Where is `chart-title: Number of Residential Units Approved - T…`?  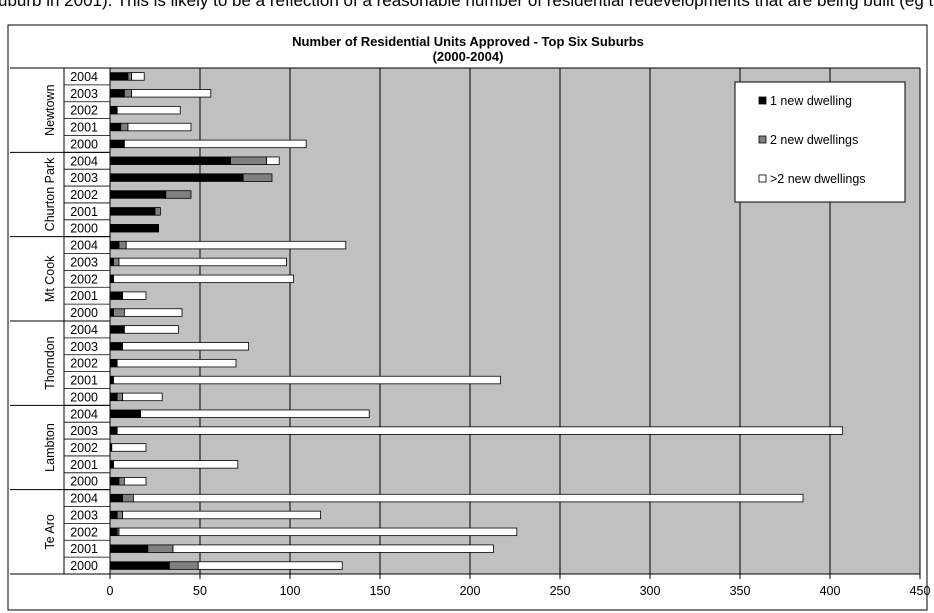 chart-title: Number of Residential Units Approved - T… is located at coordinates (468, 41).